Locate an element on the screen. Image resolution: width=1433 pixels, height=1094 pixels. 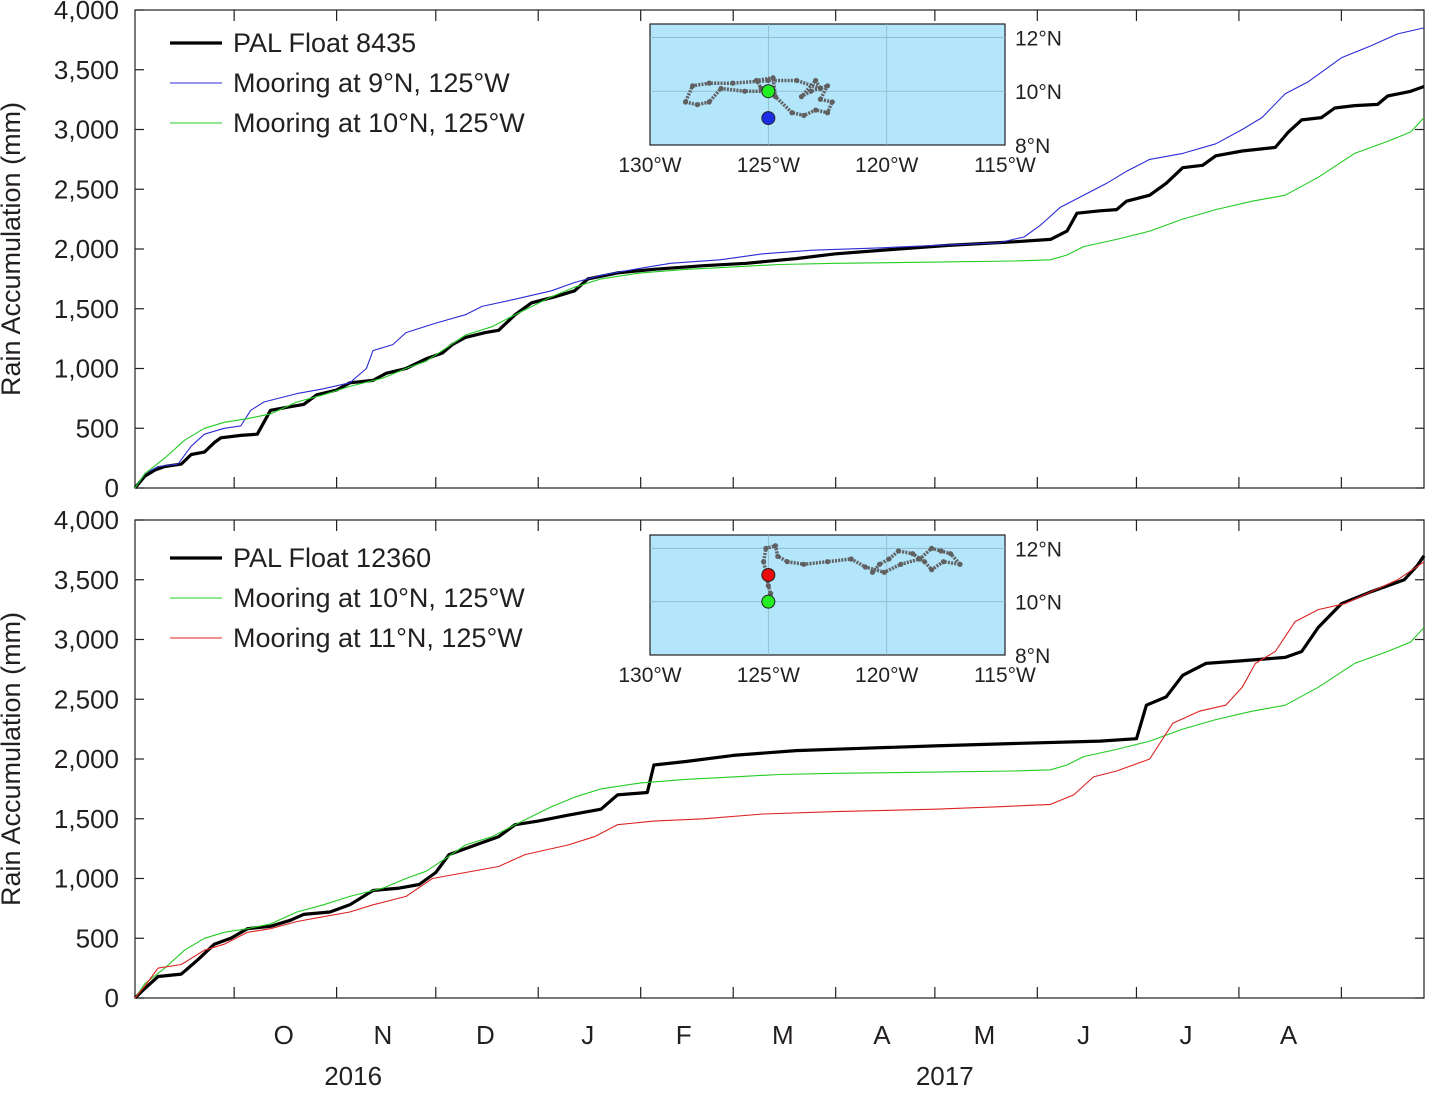
inset-y-tick-label: 10°N is located at coordinates (1038, 92).